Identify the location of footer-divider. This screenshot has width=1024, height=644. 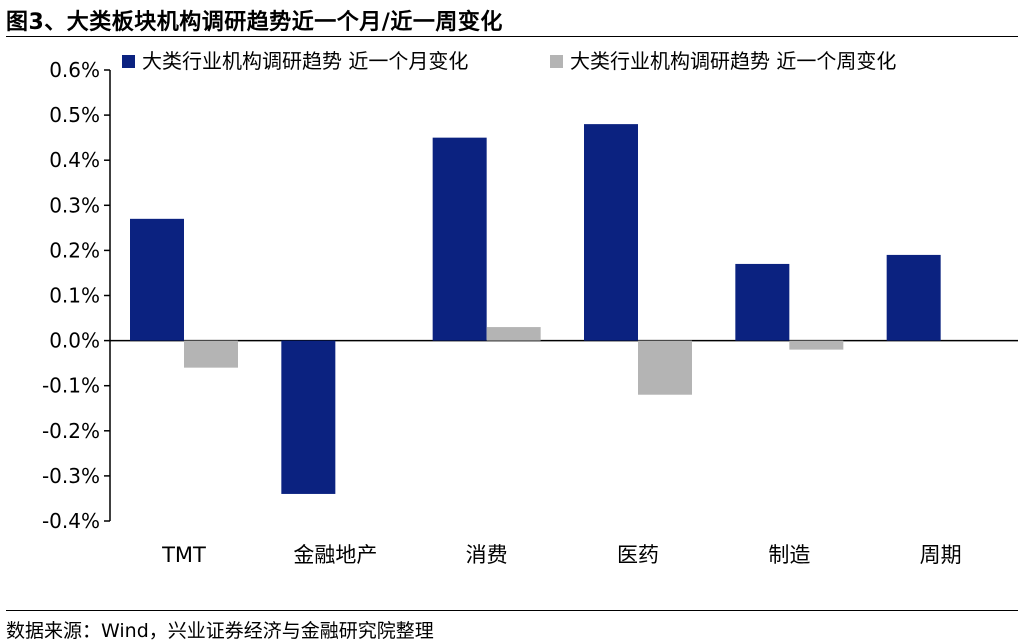
(512, 610).